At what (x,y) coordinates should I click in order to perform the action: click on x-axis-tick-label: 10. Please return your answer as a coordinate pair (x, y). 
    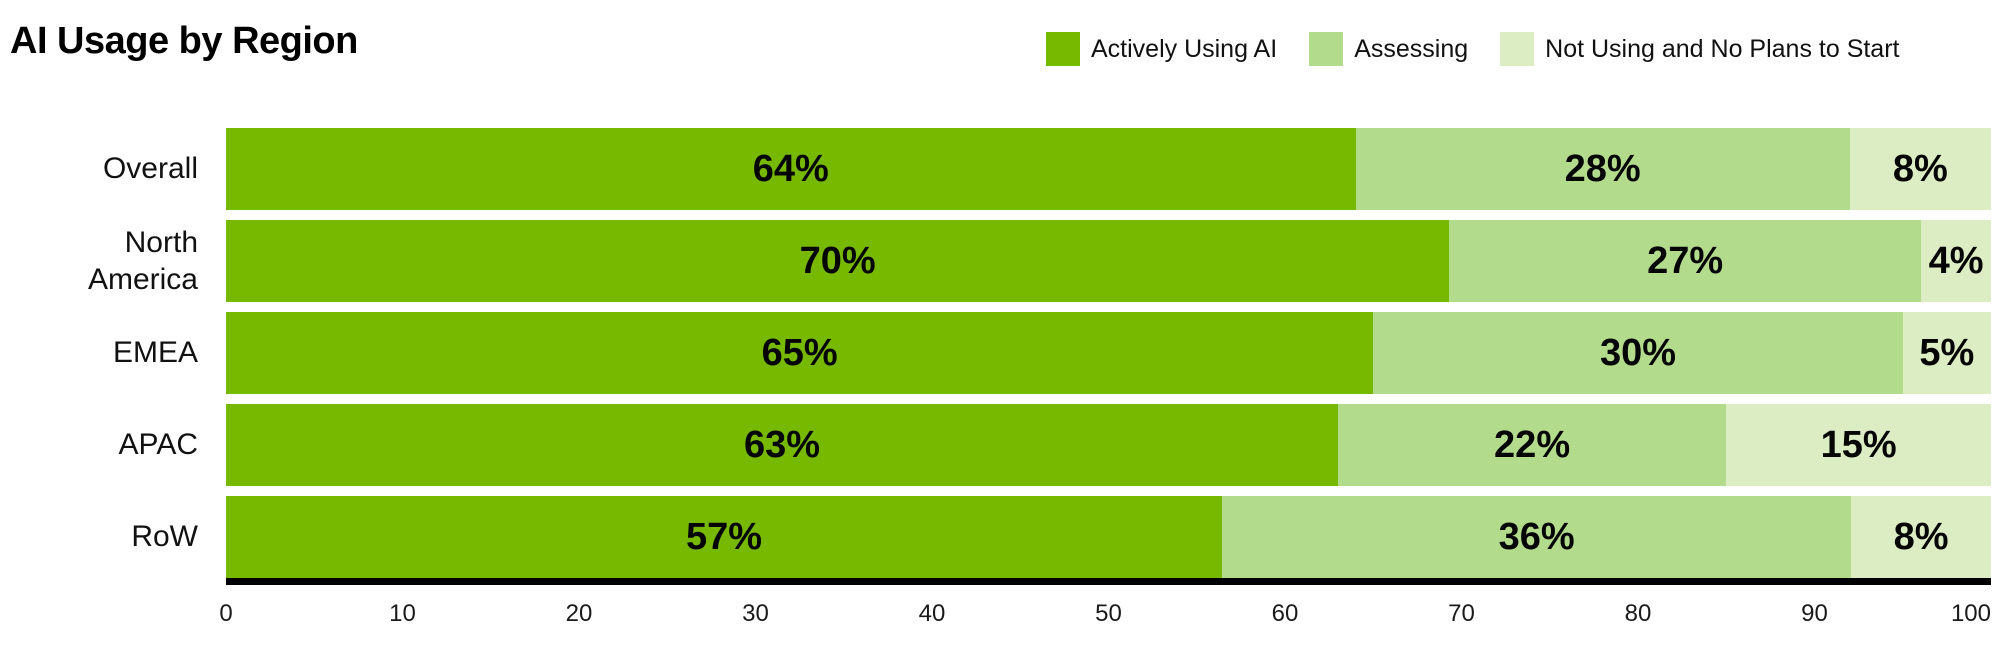
    Looking at the image, I should click on (402, 613).